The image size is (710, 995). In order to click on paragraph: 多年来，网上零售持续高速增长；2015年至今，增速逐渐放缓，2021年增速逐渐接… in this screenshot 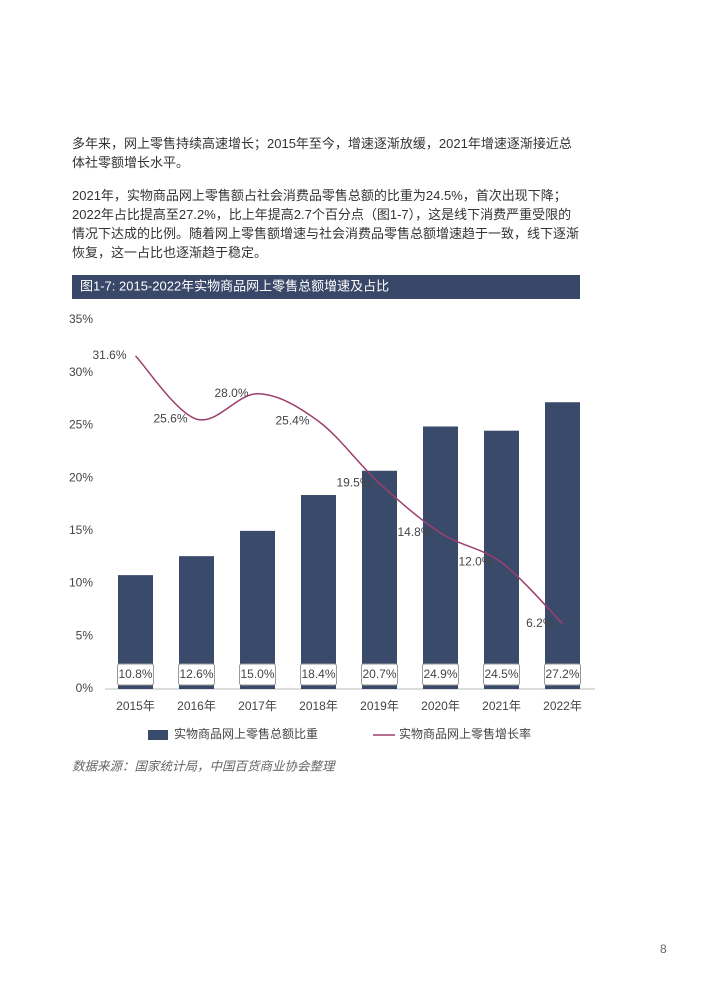, I will do `click(322, 153)`.